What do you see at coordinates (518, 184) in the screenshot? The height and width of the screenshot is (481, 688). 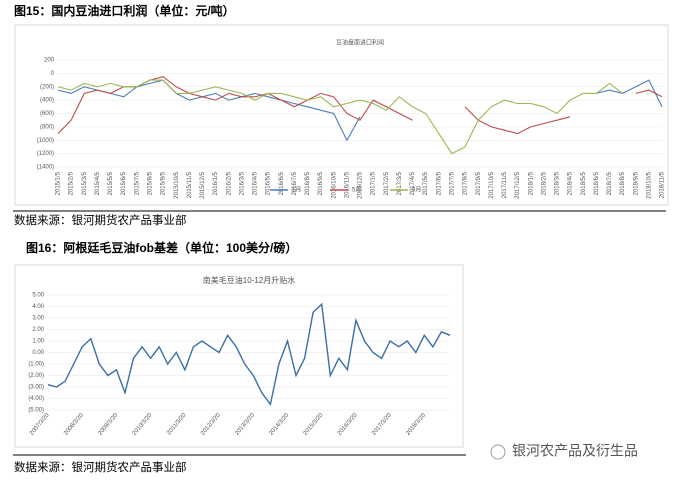 I see `x-tick-label: 2017/12/5` at bounding box center [518, 184].